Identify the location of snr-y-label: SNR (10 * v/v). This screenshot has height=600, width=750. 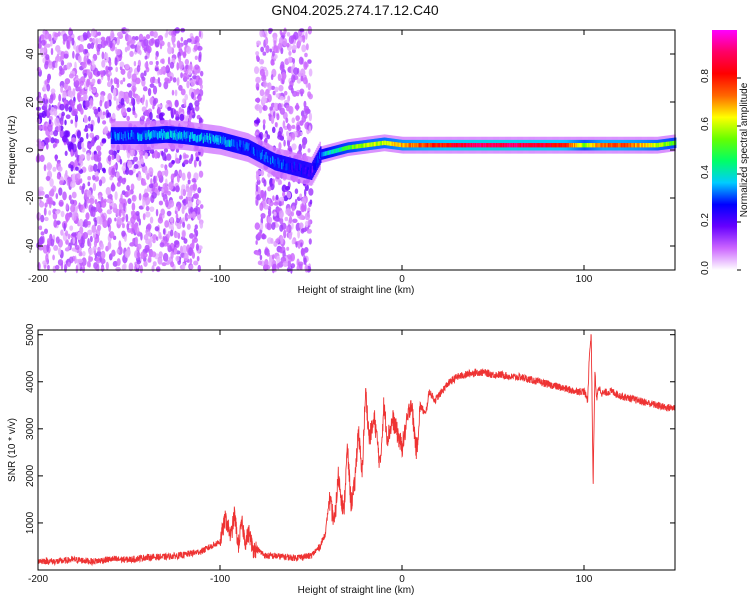
(12, 450).